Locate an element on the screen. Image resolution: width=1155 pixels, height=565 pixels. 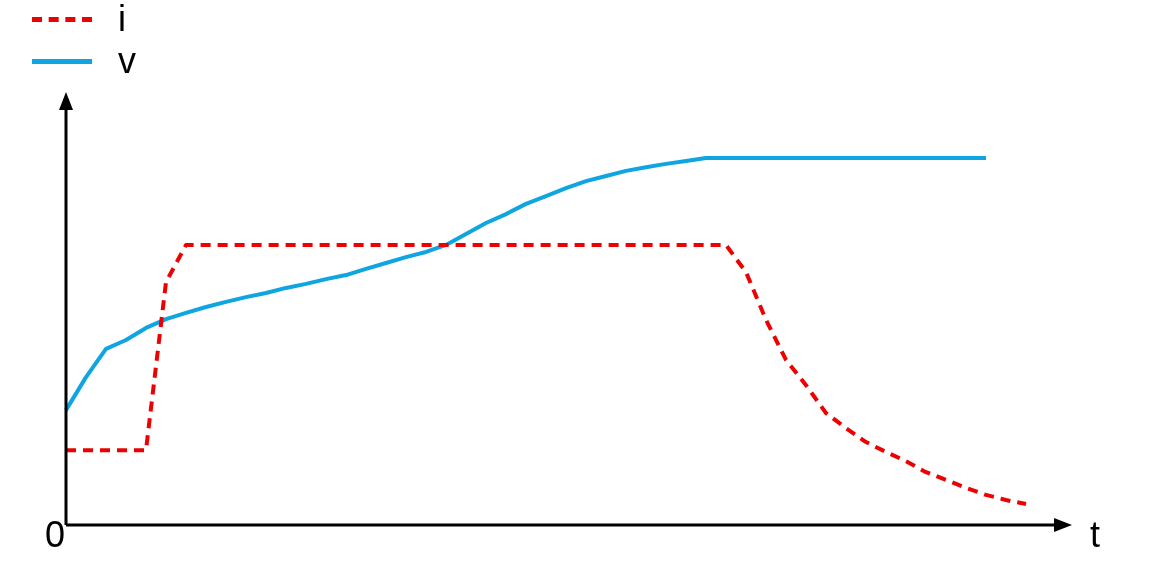
x-axis-title: t is located at coordinates (1095, 534).